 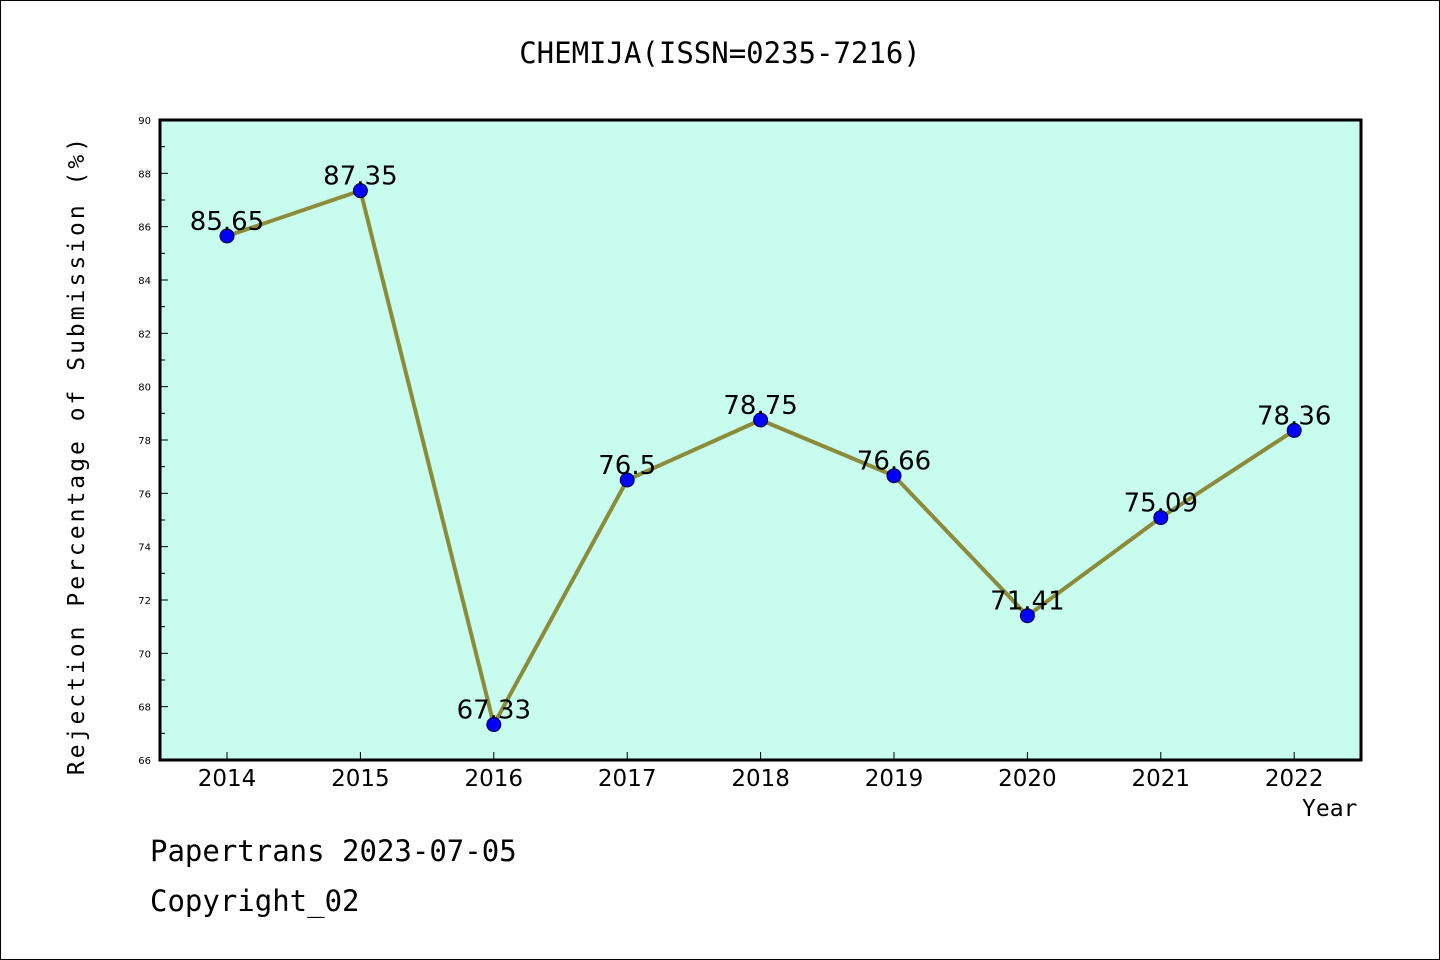 What do you see at coordinates (144, 761) in the screenshot?
I see `y-tick-label: 66` at bounding box center [144, 761].